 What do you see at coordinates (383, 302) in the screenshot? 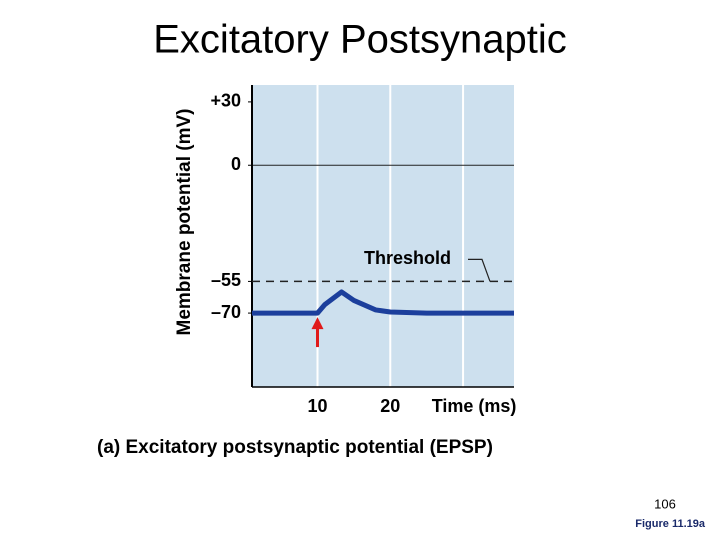
I see `series-line` at bounding box center [383, 302].